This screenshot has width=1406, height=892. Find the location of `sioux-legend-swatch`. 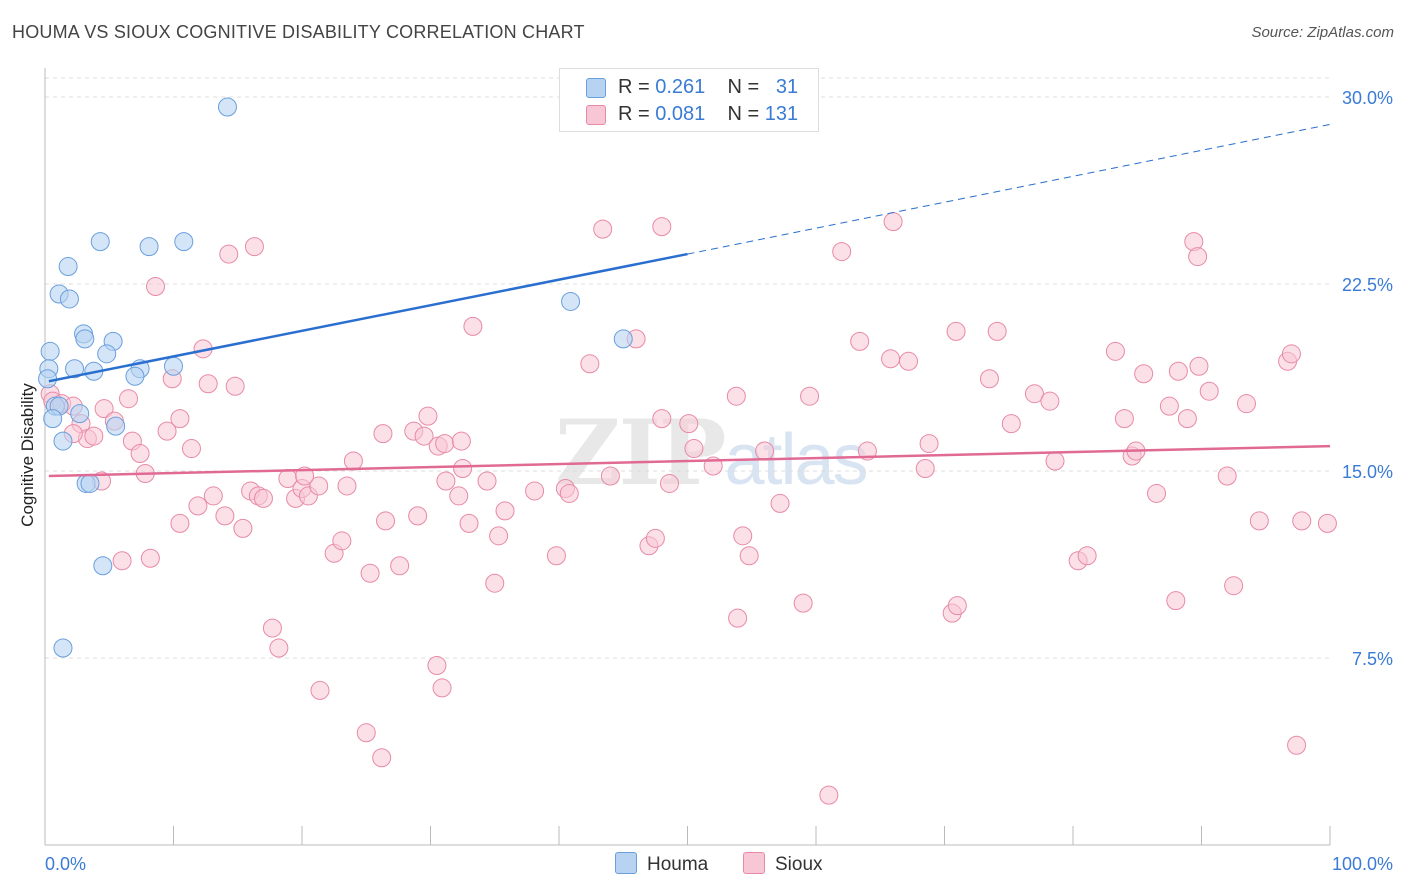

sioux-legend-swatch is located at coordinates (754, 863).